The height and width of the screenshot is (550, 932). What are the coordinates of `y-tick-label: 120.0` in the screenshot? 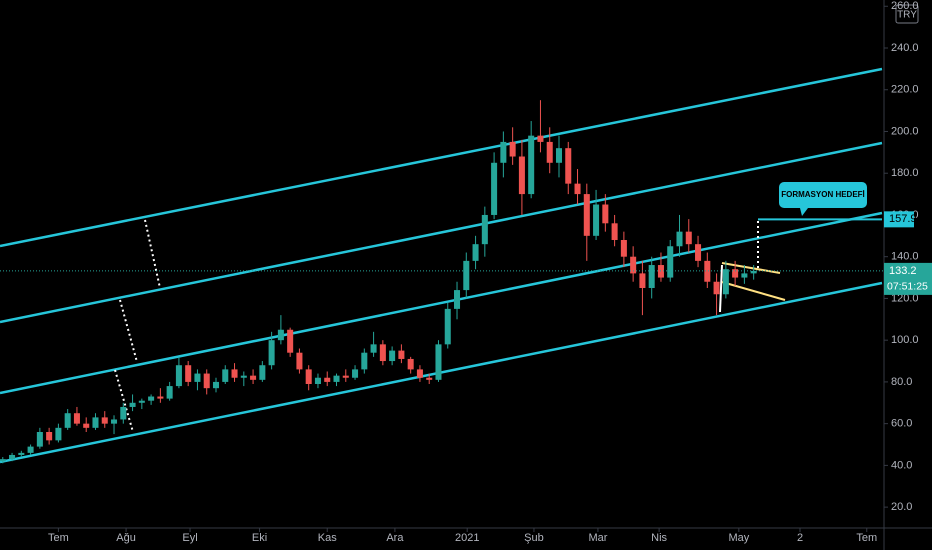 It's located at (905, 298).